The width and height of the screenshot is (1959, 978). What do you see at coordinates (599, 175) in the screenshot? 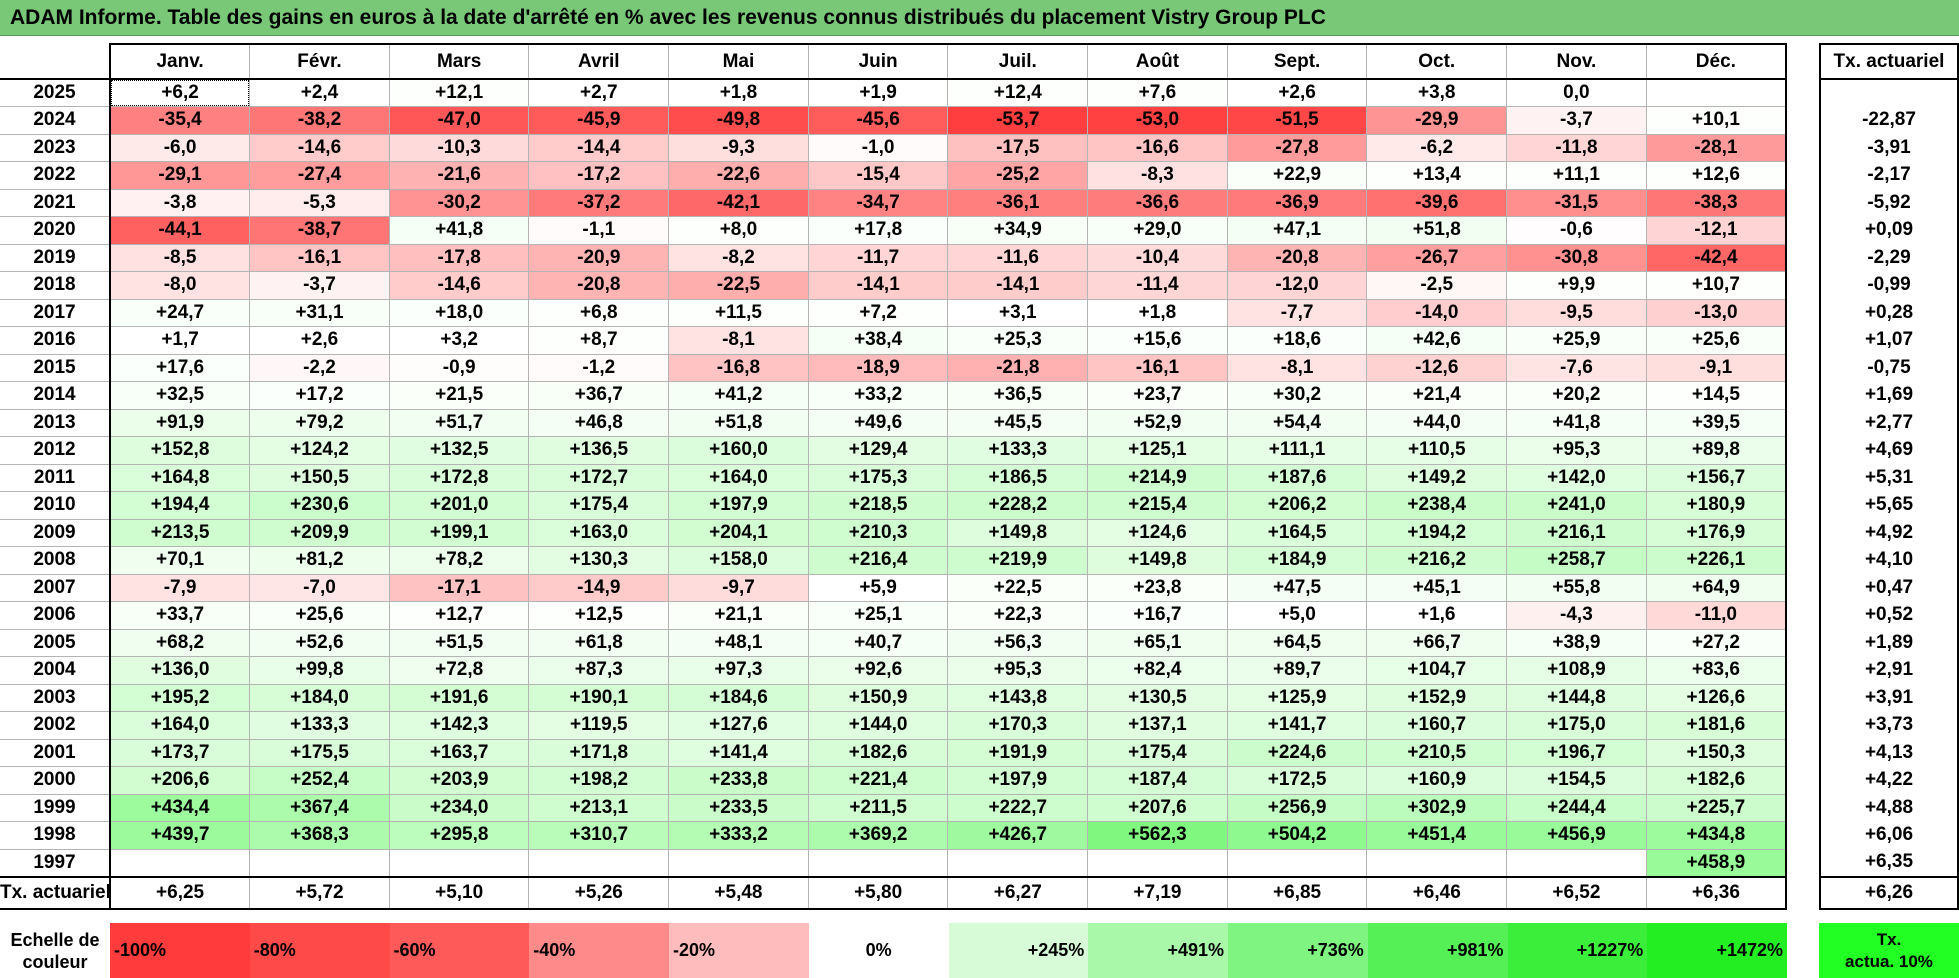
I see `gain-cell: -17,2` at bounding box center [599, 175].